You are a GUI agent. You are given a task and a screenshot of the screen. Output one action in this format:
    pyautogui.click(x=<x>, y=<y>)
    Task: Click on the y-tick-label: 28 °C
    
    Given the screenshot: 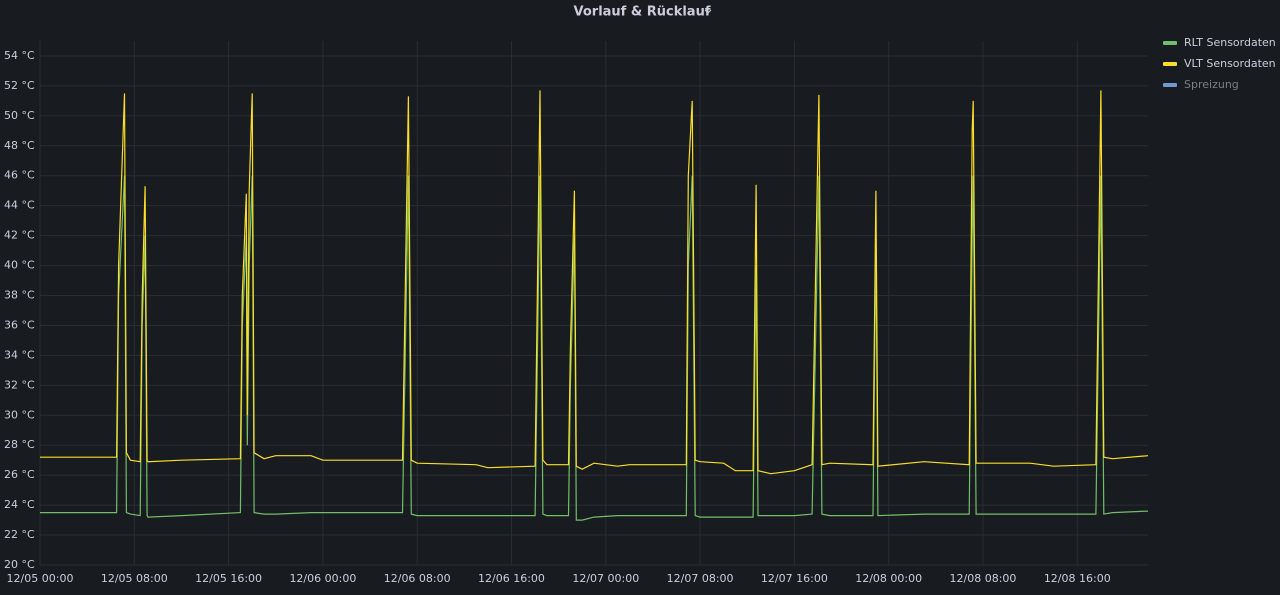 What is the action you would take?
    pyautogui.click(x=19, y=444)
    